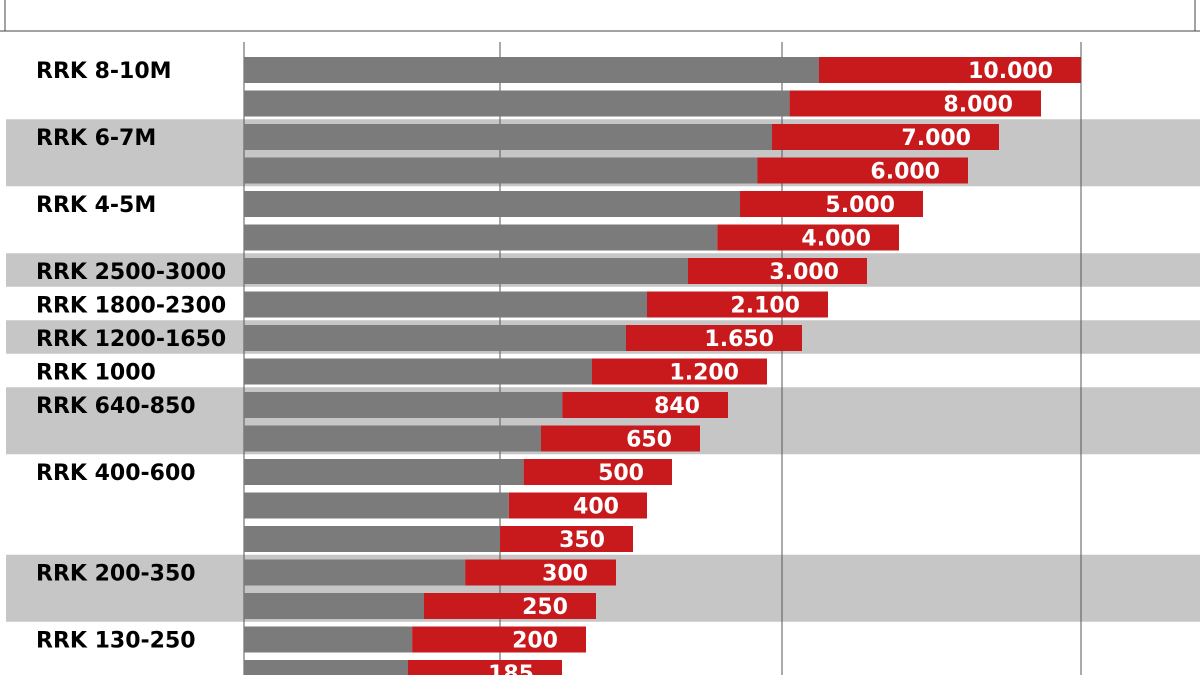 The width and height of the screenshot is (1200, 675). What do you see at coordinates (116, 574) in the screenshot?
I see `group-label-9: RRK 200-350` at bounding box center [116, 574].